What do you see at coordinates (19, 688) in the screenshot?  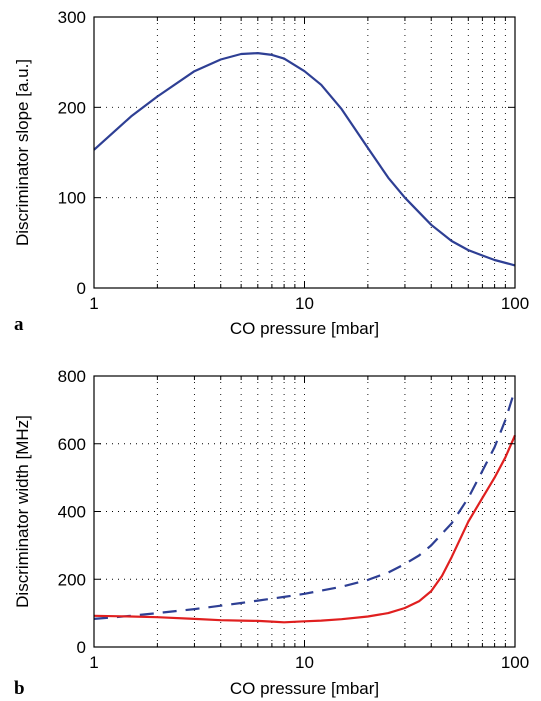 I see `panel-label: b` at bounding box center [19, 688].